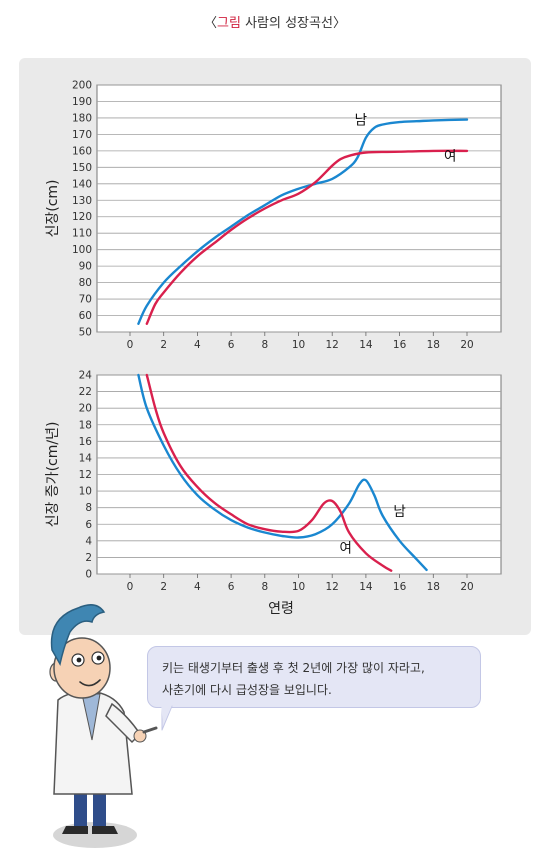 The width and height of the screenshot is (550, 868). What do you see at coordinates (75, 830) in the screenshot?
I see `doctor-shoe-left` at bounding box center [75, 830].